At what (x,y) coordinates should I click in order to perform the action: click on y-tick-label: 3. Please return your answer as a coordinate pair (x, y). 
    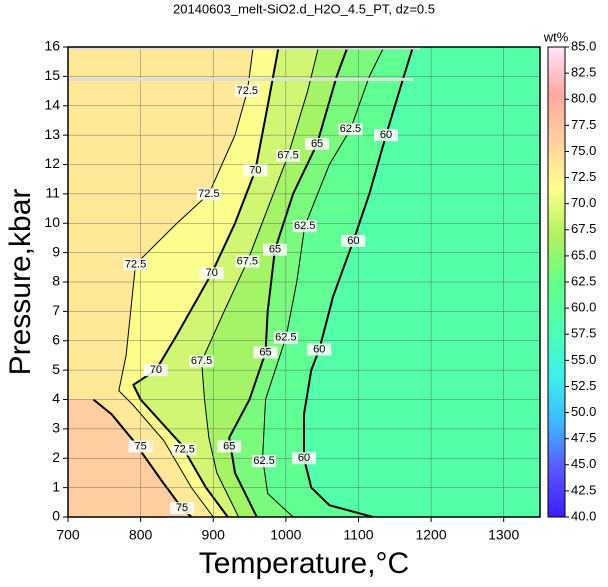
    Looking at the image, I should click on (56, 428).